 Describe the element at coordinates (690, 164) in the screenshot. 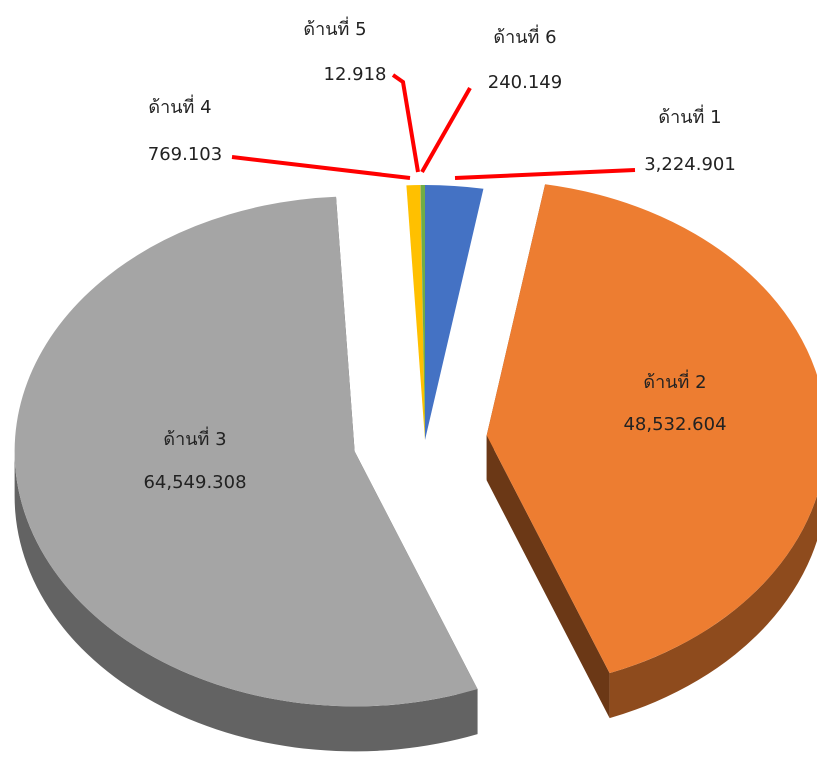

I see `value-label: 3,224.901` at that location.